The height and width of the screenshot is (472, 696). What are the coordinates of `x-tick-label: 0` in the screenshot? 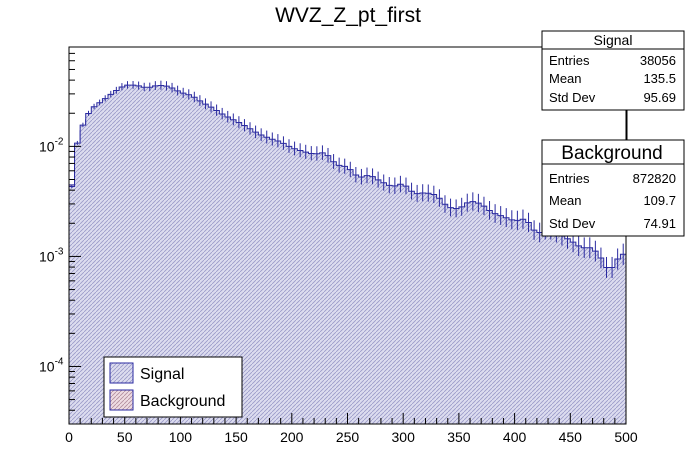 It's located at (69, 437).